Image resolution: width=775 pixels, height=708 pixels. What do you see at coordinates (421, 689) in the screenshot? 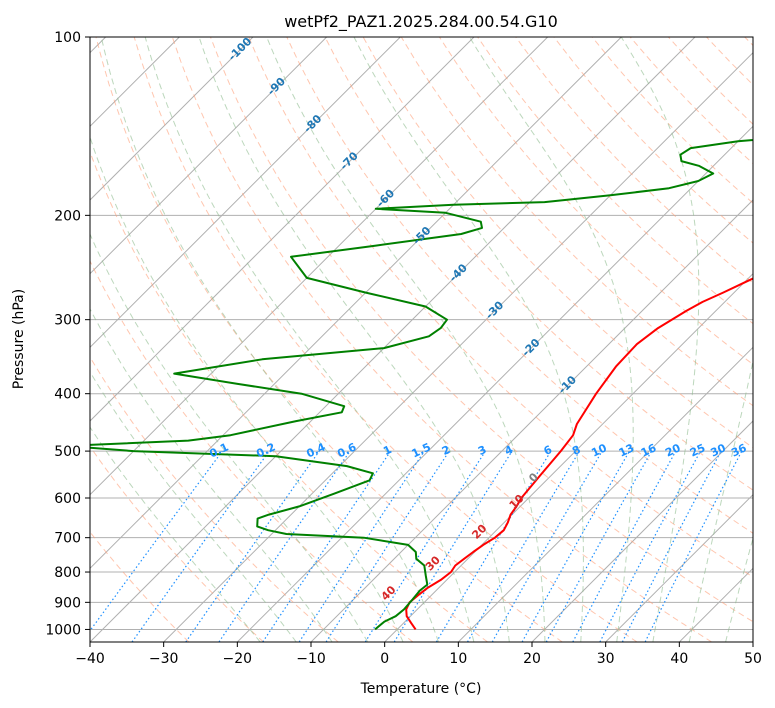
I see `x-axis-label: Temperature (°C)` at bounding box center [421, 689].